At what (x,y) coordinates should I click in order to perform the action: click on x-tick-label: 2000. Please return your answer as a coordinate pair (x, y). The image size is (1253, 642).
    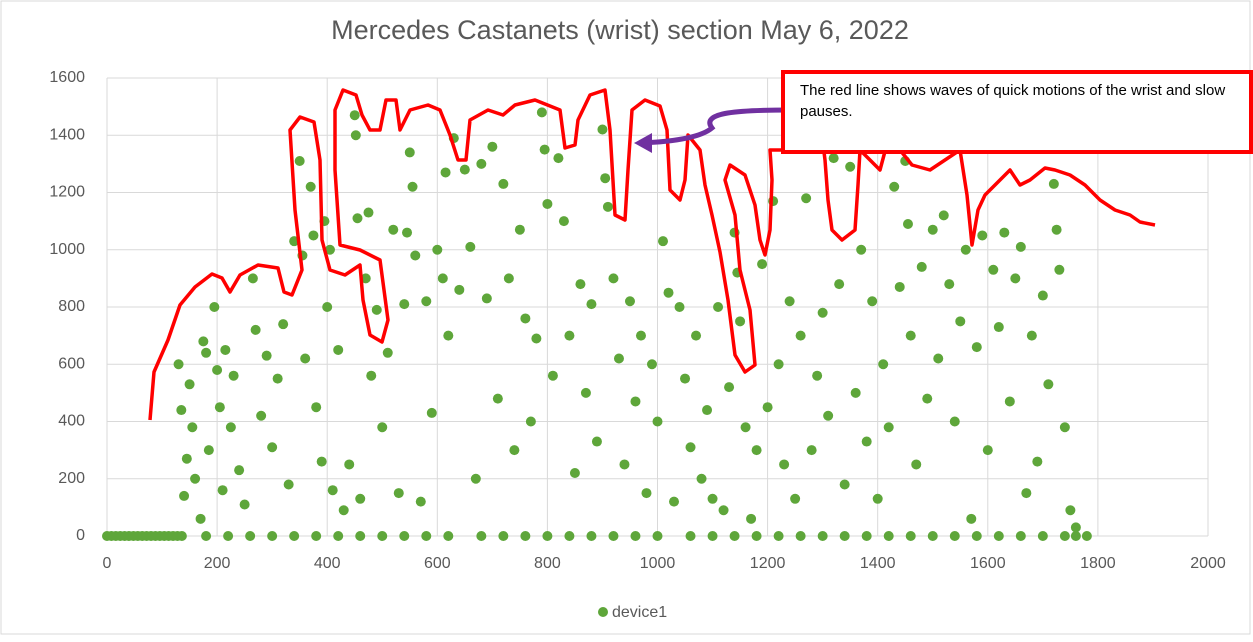
    Looking at the image, I should click on (1208, 563).